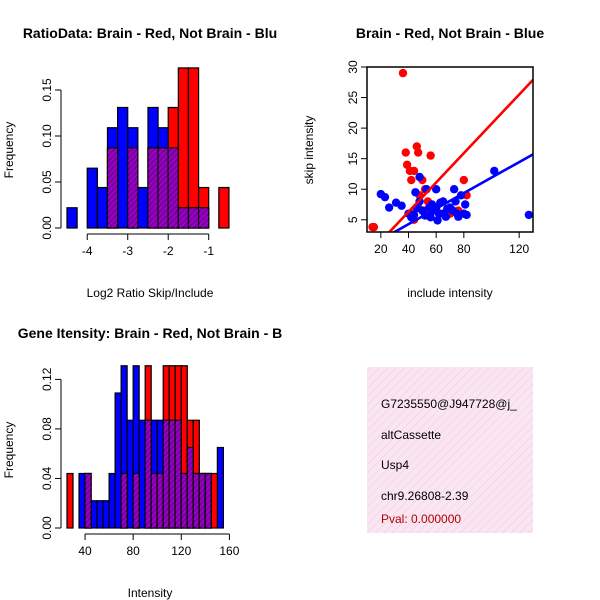  What do you see at coordinates (47, 429) in the screenshot?
I see `intensity-histogram-y-tick-label: 0.08` at bounding box center [47, 429].